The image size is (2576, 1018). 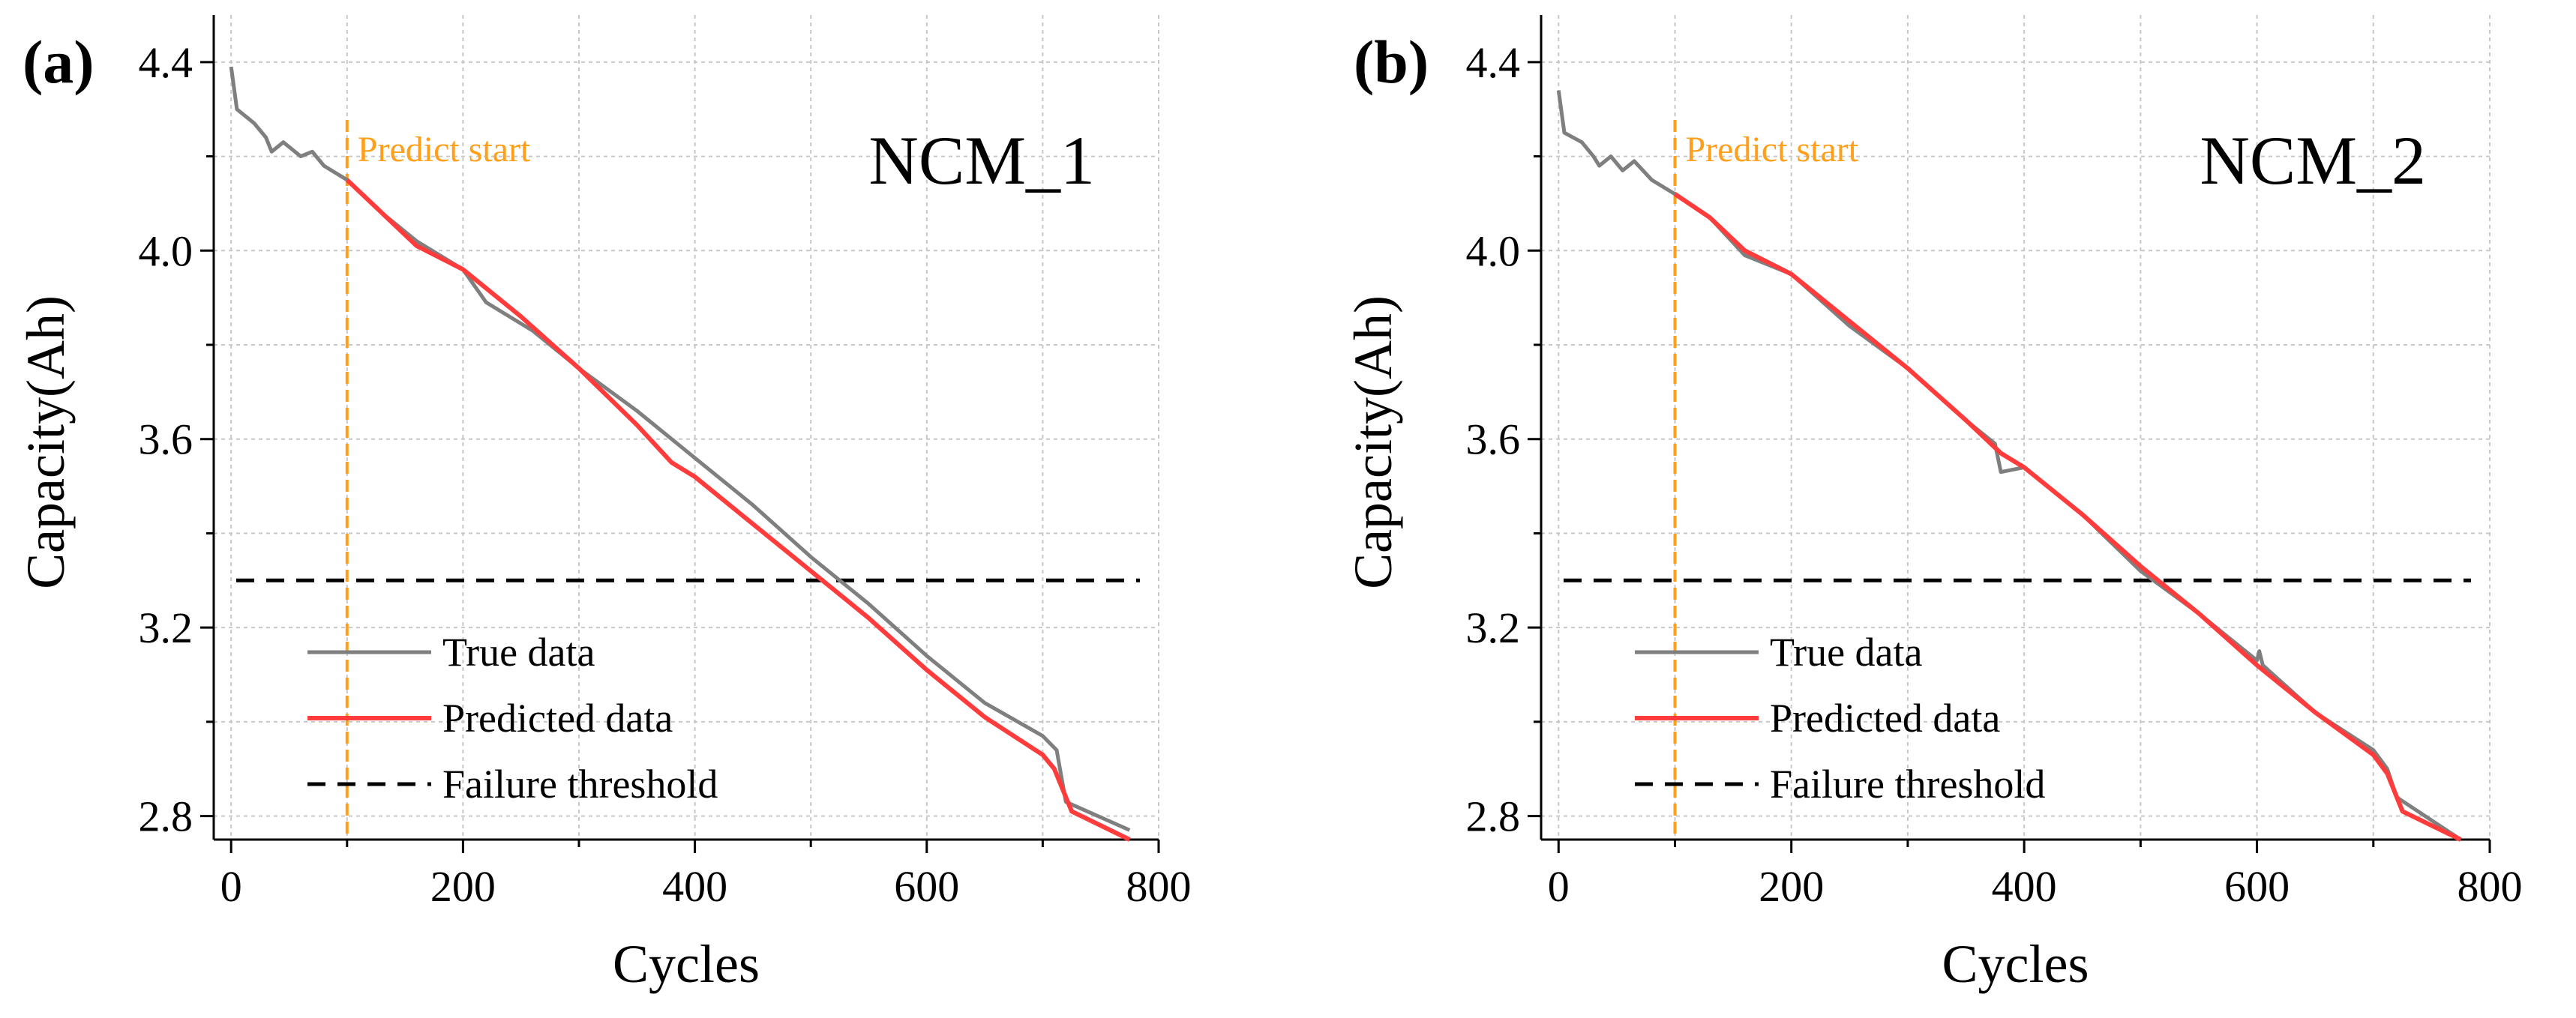 I want to click on cell-name-label: NCM_2, so click(x=2313, y=160).